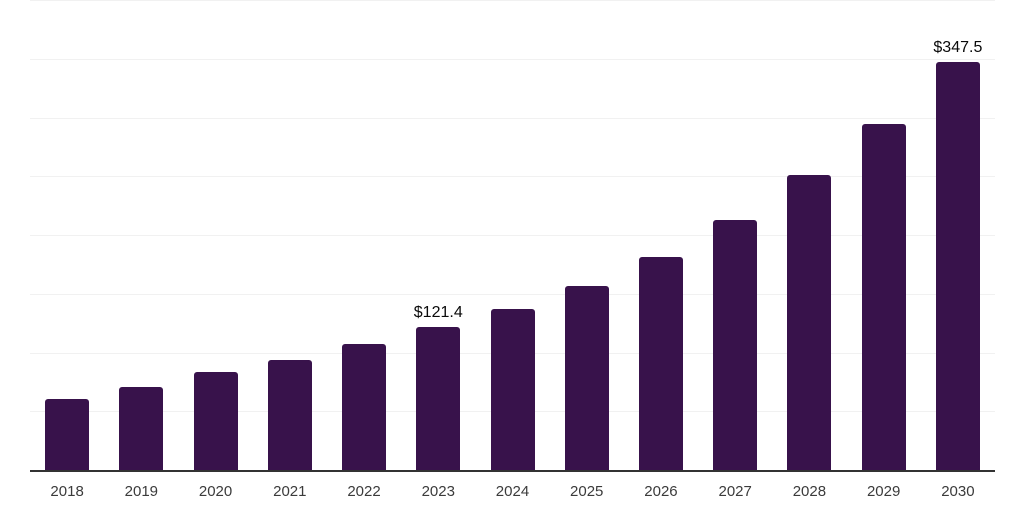  I want to click on bar-2024, so click(512, 389).